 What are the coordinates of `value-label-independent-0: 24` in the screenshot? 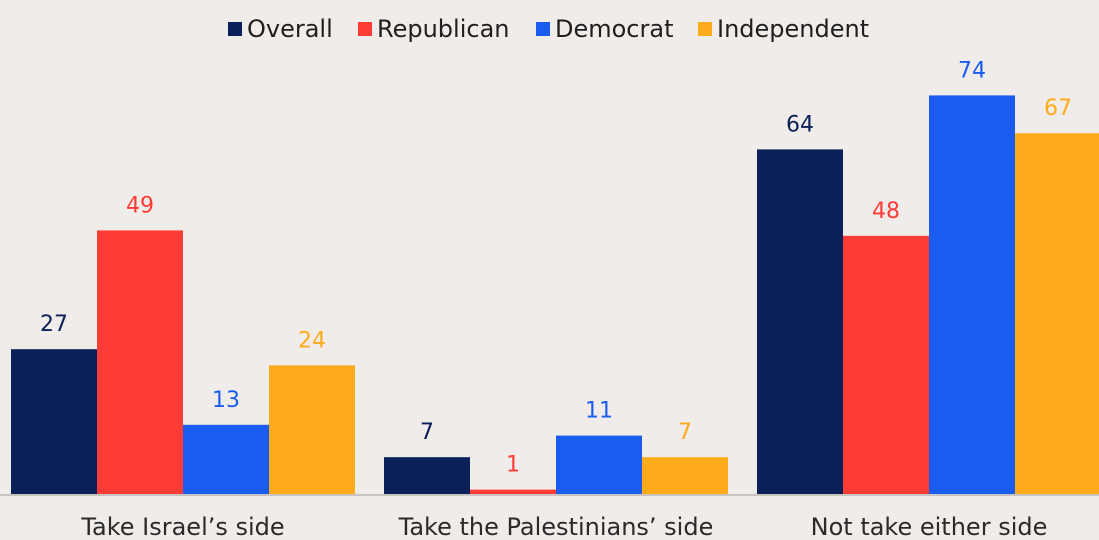 It's located at (312, 340).